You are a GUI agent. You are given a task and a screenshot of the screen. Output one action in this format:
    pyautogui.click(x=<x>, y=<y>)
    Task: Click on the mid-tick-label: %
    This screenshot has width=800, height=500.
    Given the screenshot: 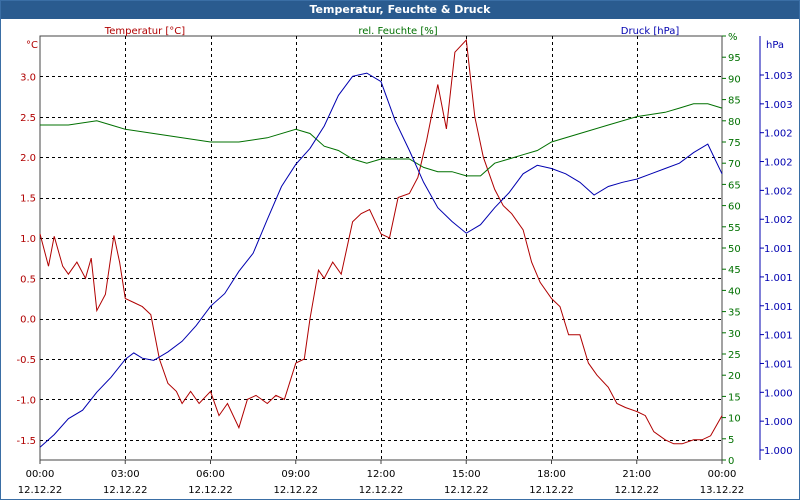 What is the action you would take?
    pyautogui.click(x=733, y=37)
    